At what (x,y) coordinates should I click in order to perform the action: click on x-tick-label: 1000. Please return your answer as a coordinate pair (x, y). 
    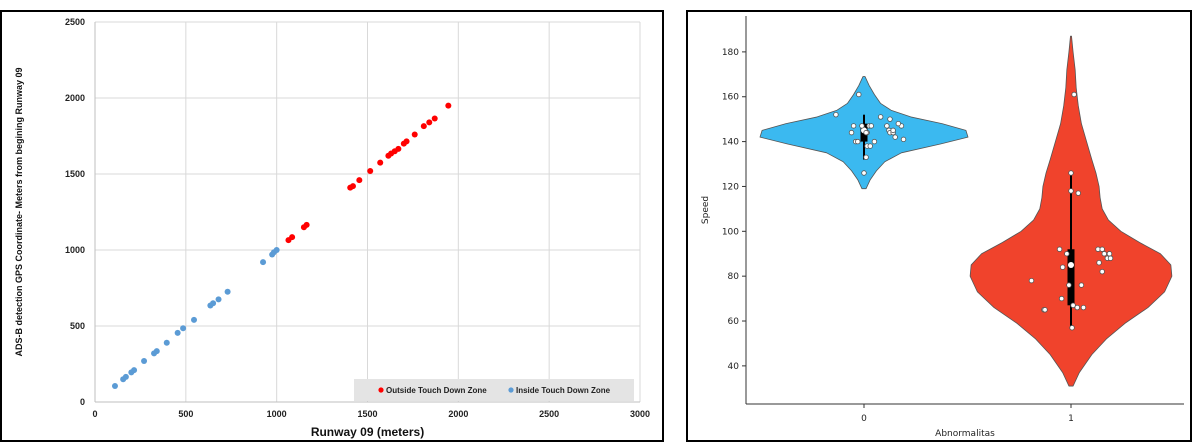
    Looking at the image, I should click on (277, 414).